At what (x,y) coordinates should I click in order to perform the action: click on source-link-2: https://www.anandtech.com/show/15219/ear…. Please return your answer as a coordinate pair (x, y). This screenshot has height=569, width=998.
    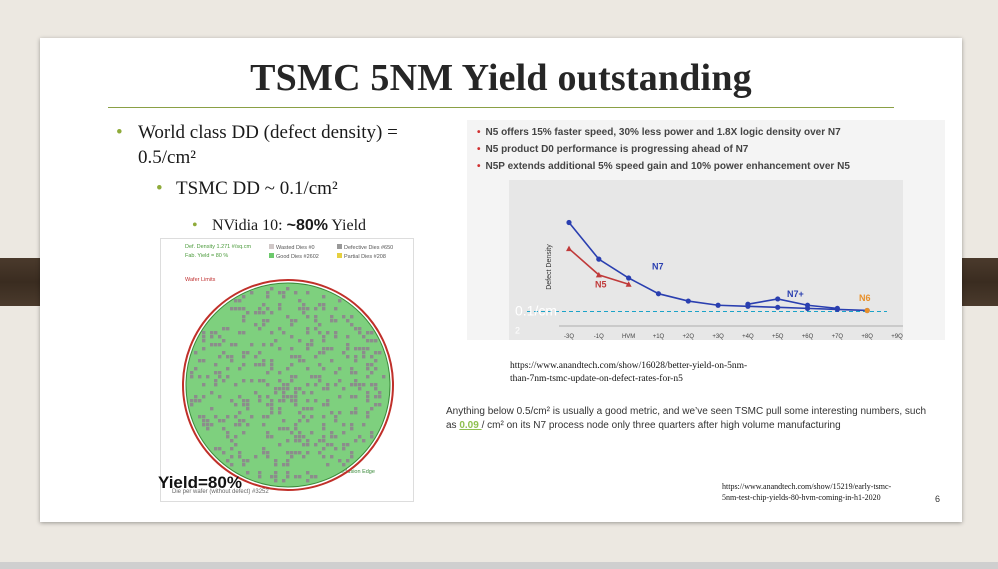
    Looking at the image, I should click on (806, 492).